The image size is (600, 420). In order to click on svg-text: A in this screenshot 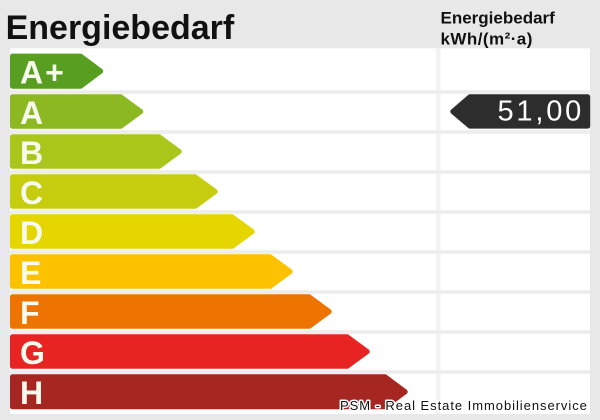, I will do `click(32, 113)`.